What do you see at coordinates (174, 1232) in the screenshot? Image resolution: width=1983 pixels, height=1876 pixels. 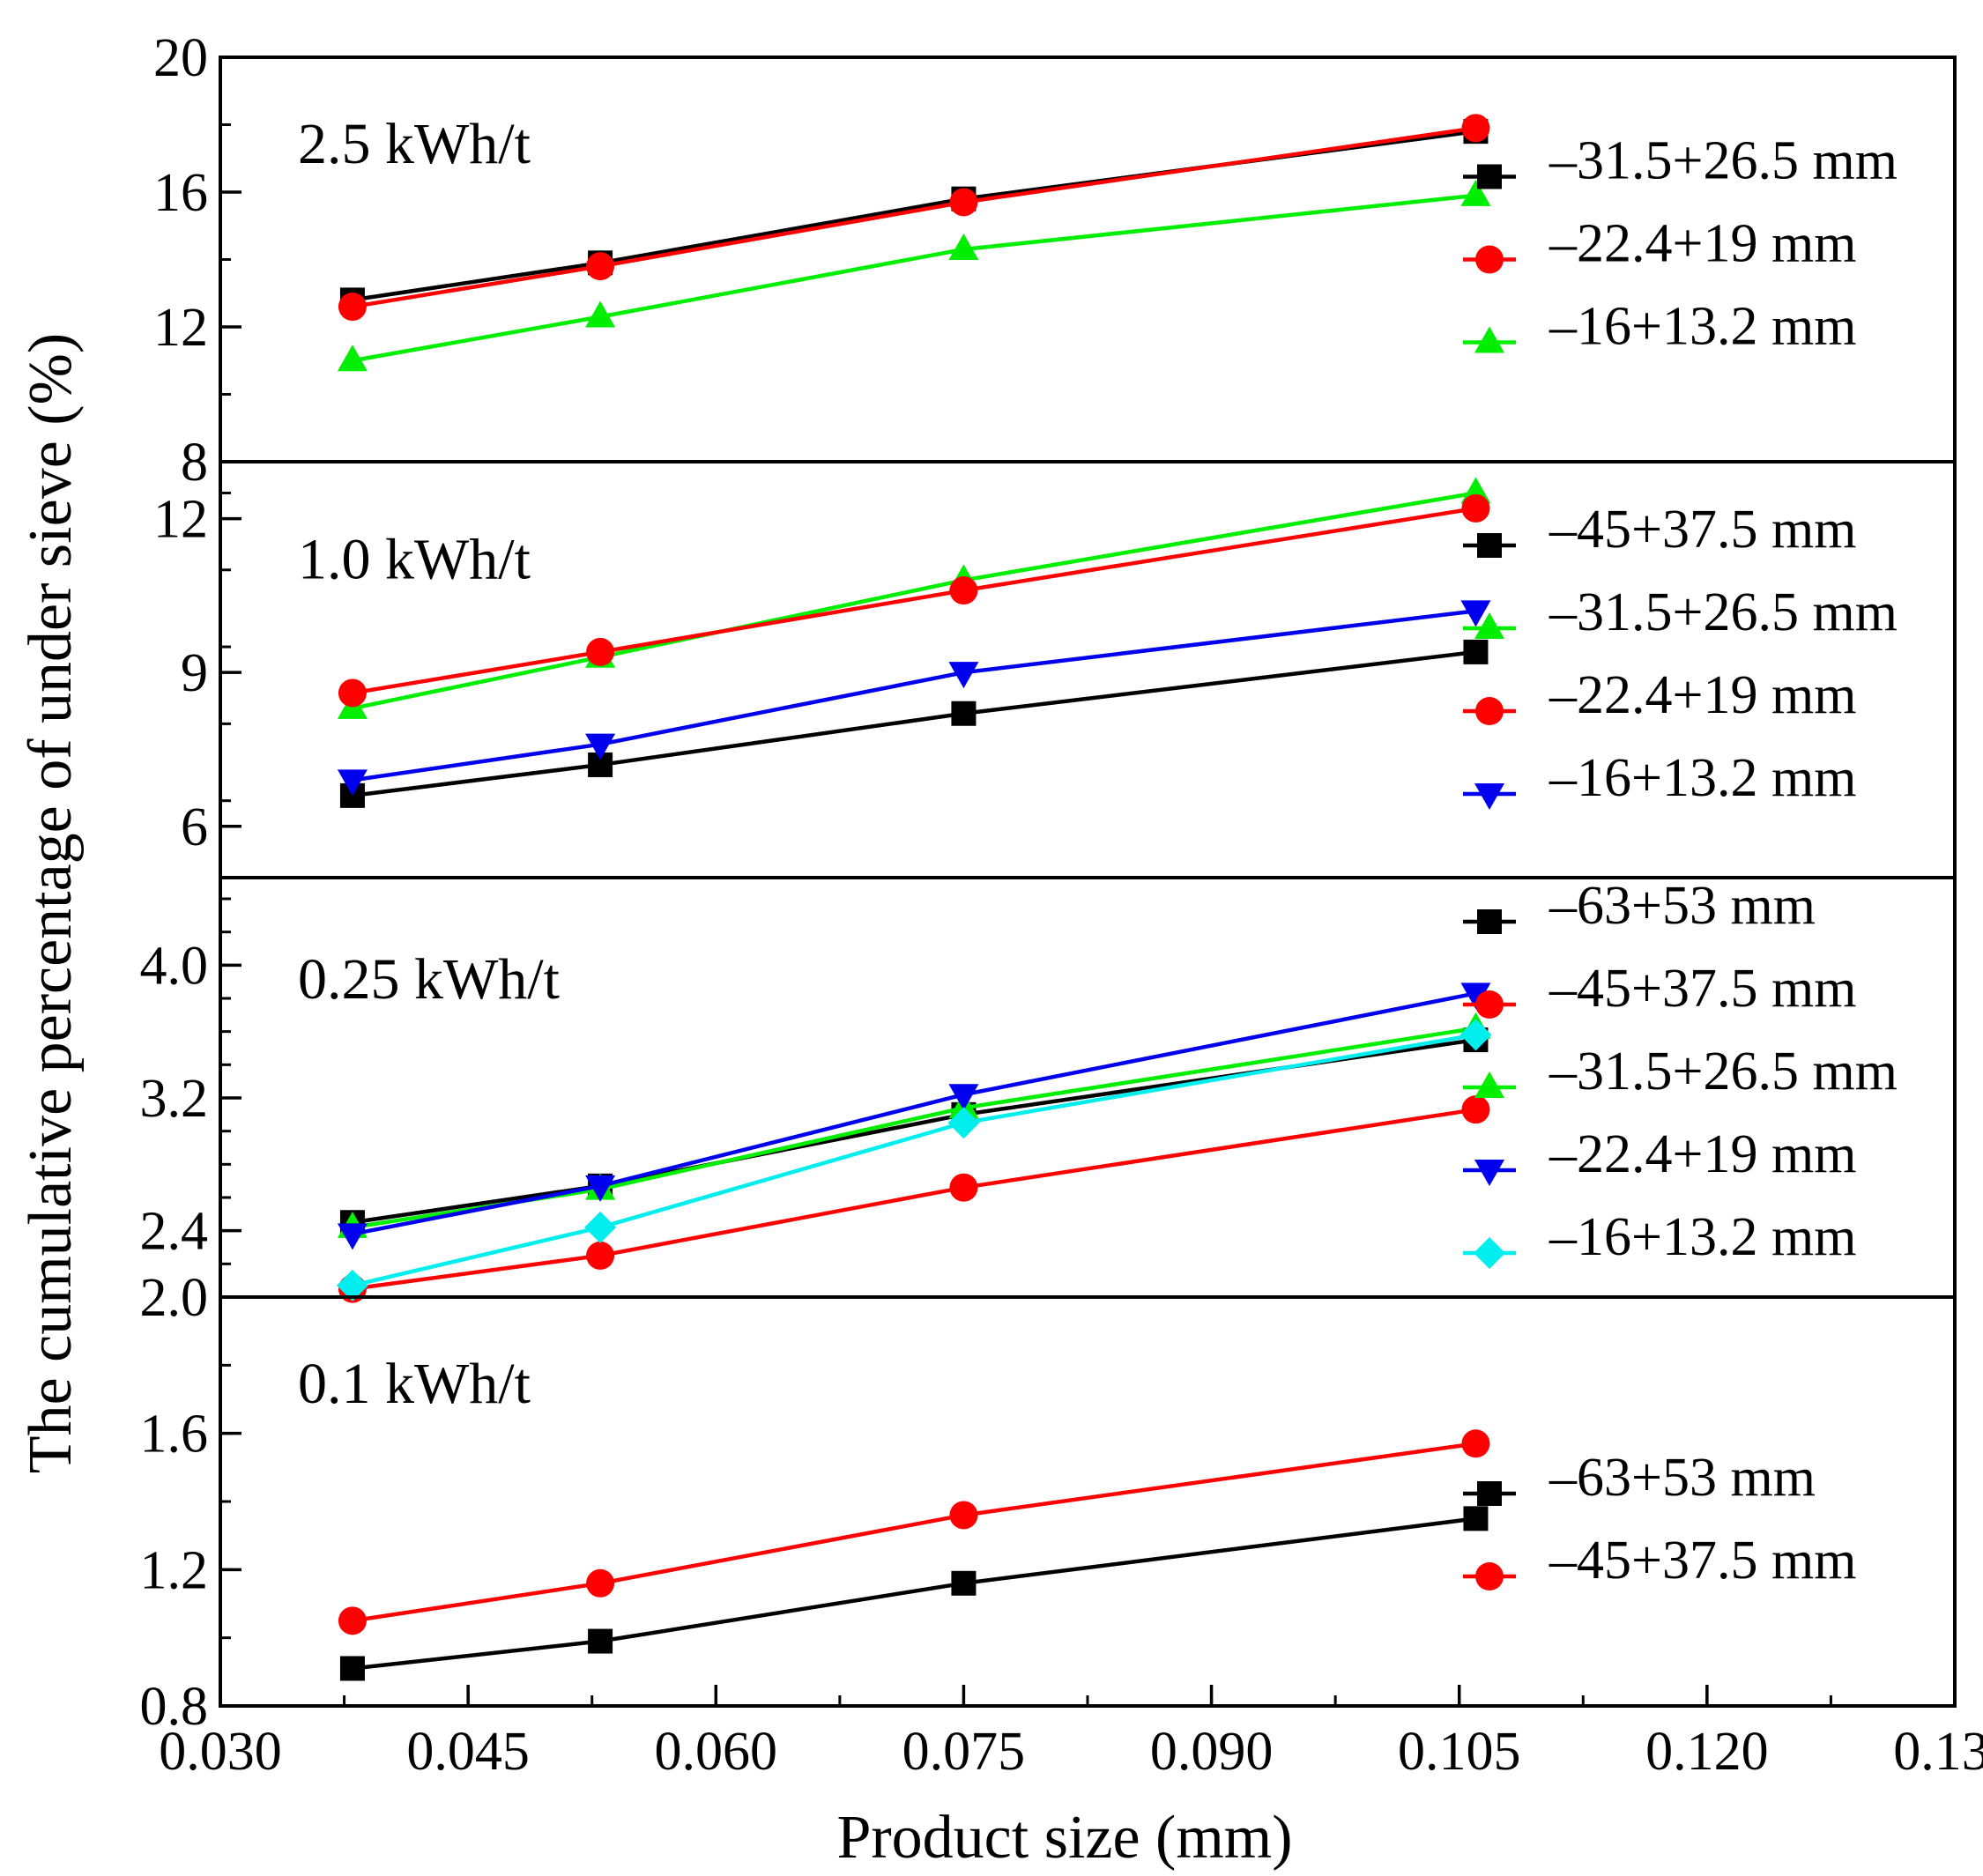 I see `y-tick-label: 2.4` at bounding box center [174, 1232].